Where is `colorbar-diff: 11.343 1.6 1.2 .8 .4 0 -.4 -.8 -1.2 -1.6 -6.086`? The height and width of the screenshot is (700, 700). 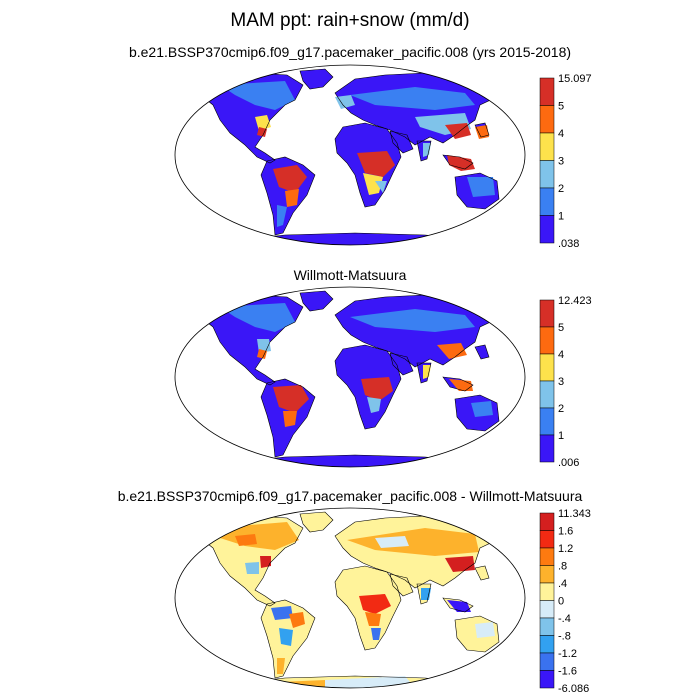
colorbar-diff: 11.343 1.6 1.2 .8 .4 0 -.4 -.8 -1.2 -1.6 -6.086 is located at coordinates (565, 601).